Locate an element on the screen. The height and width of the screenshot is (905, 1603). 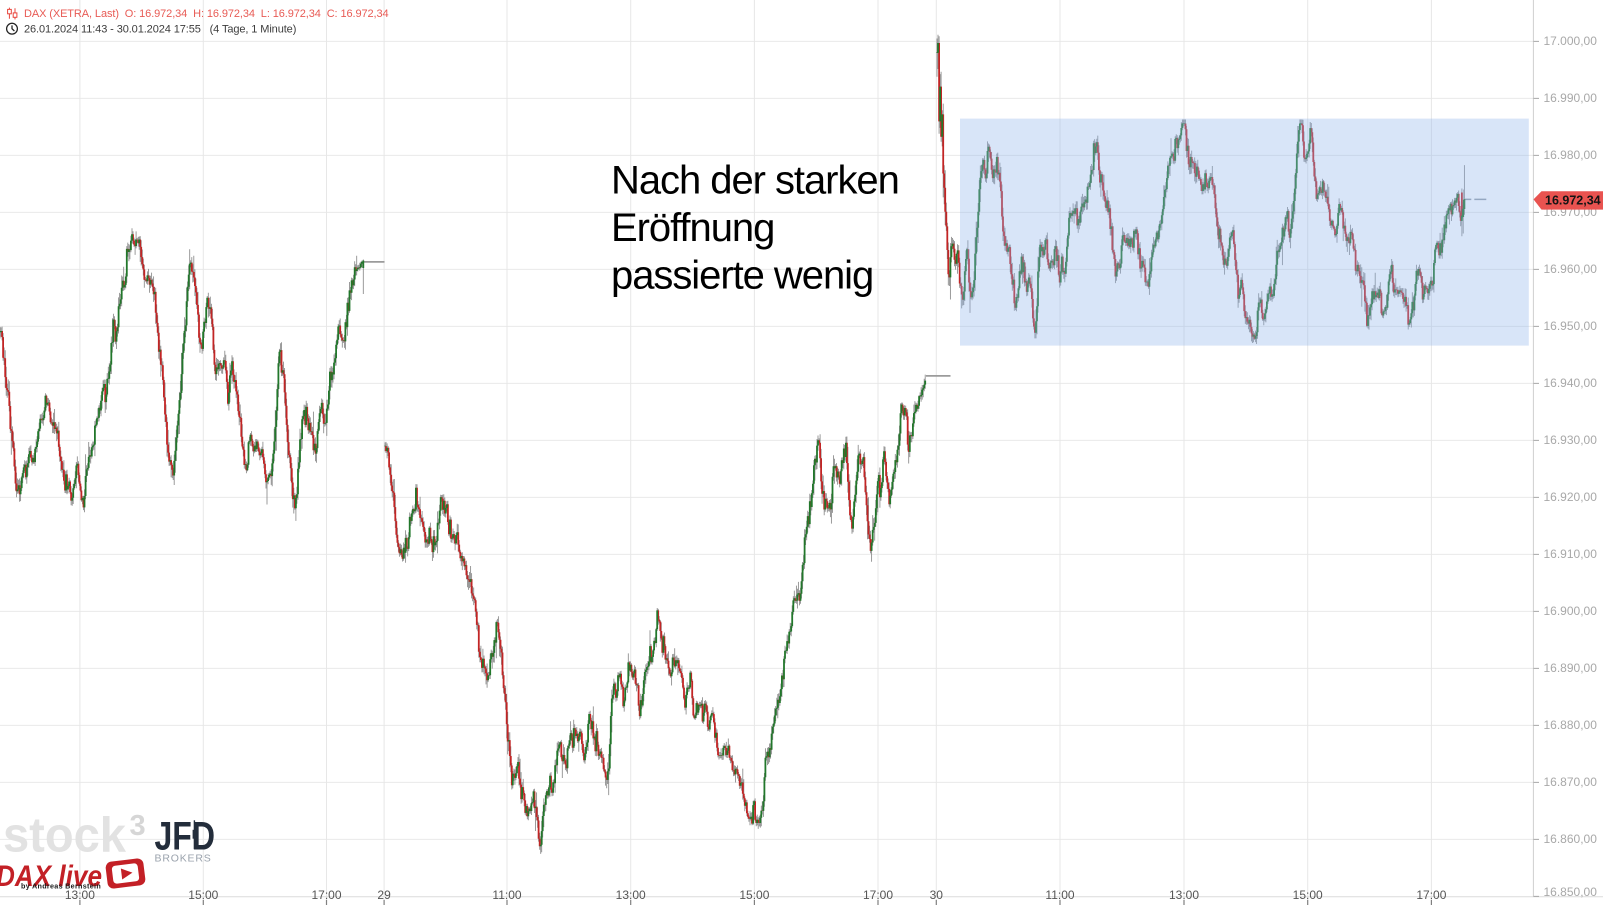
svg-text: 16.850,00 is located at coordinates (1571, 892).